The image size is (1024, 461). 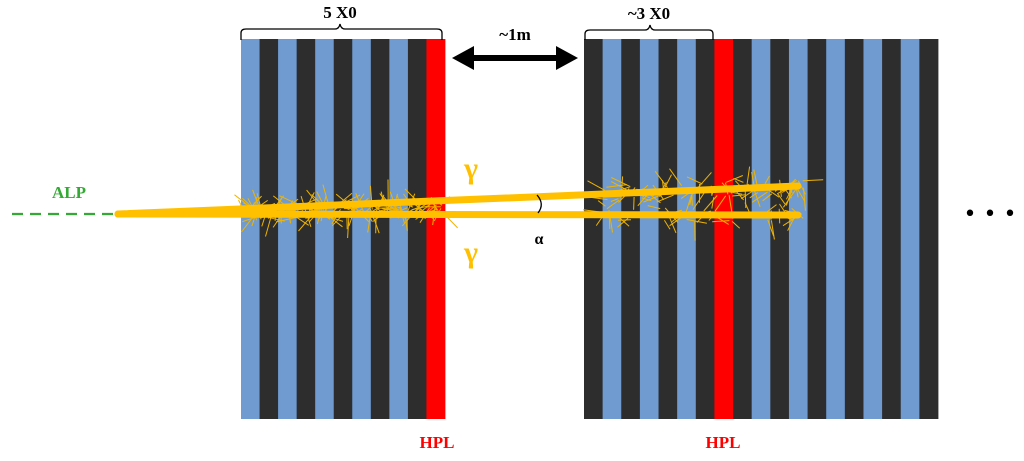 What do you see at coordinates (341, 31) in the screenshot?
I see `module-1-thickness-brace` at bounding box center [341, 31].